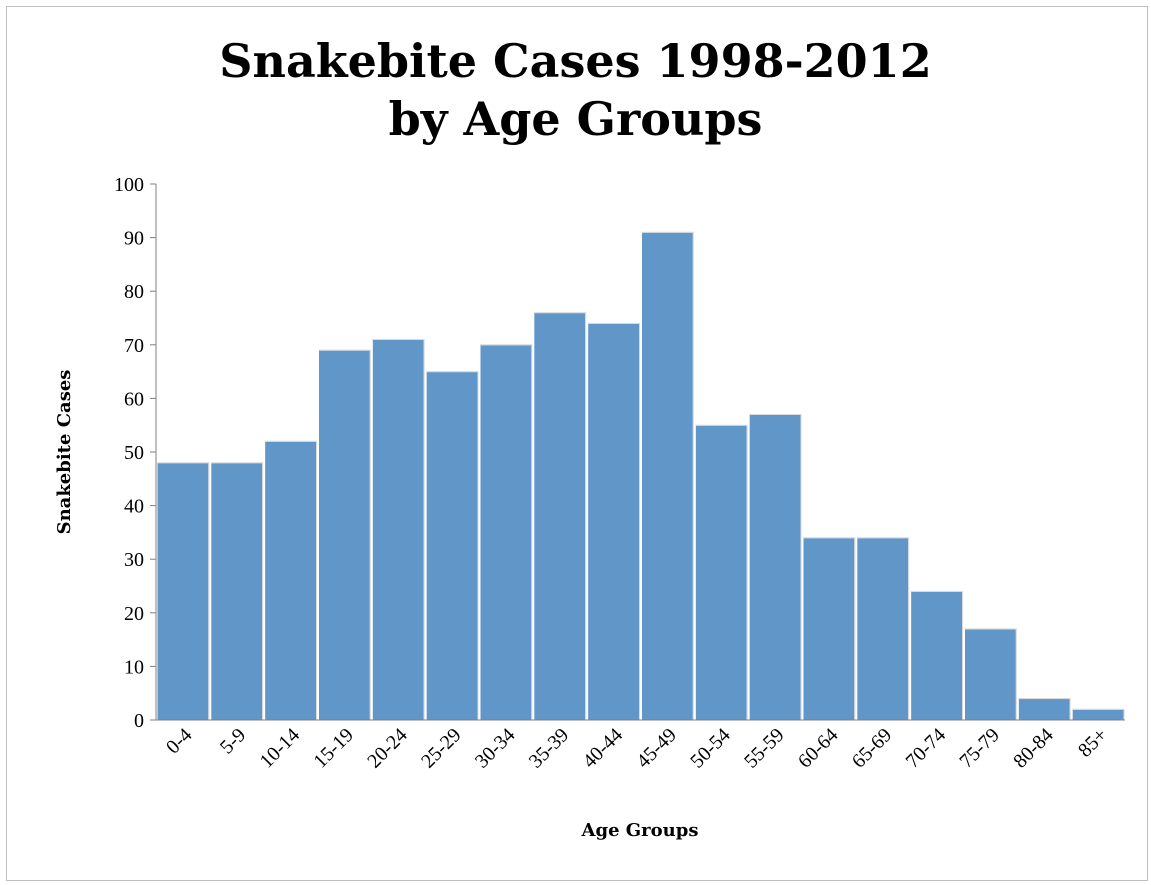 This screenshot has width=1151, height=885. Describe the element at coordinates (134, 453) in the screenshot. I see `y-tick-label: 50` at that location.